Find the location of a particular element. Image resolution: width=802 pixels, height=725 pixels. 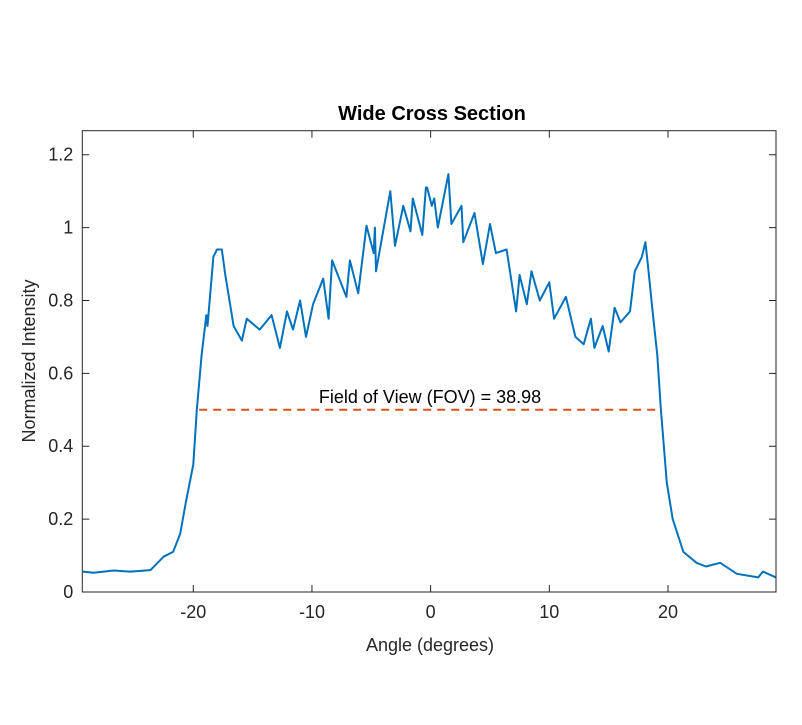

y-tick-label: 0.8 is located at coordinates (60, 300).